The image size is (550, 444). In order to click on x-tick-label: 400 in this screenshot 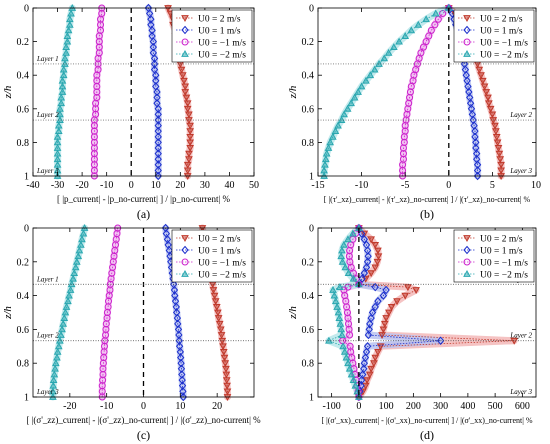, I will do `click(467, 406)`.